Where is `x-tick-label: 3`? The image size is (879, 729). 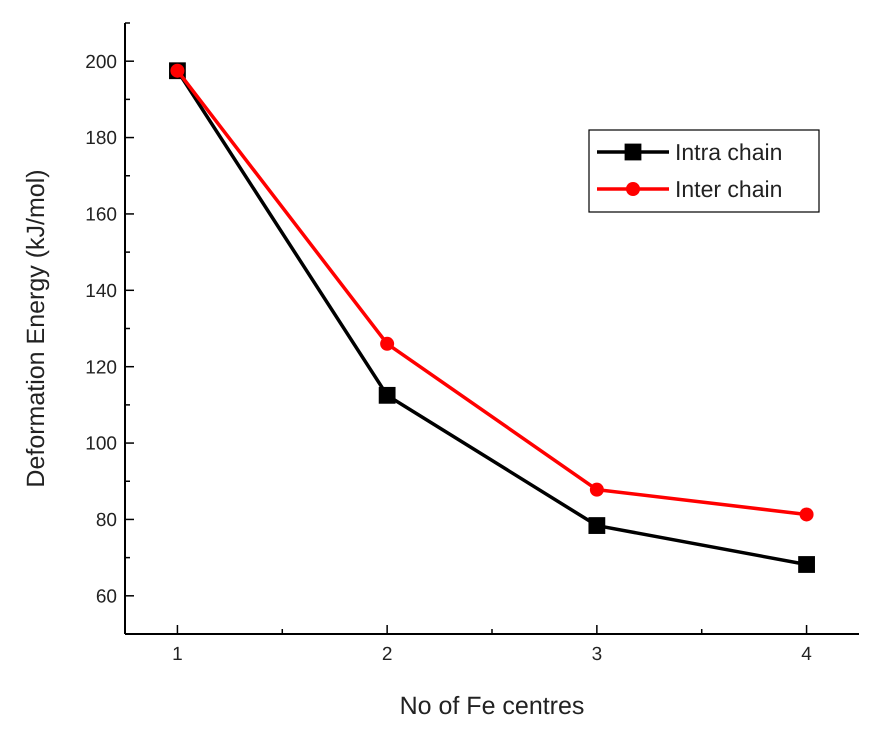
x-tick-label: 3 is located at coordinates (597, 654).